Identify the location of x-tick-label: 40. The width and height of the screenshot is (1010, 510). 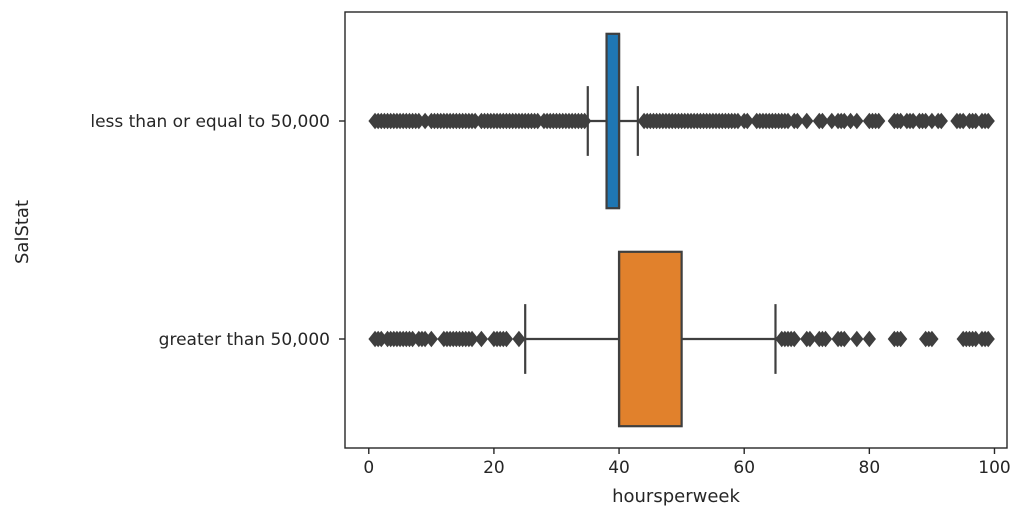
(619, 468).